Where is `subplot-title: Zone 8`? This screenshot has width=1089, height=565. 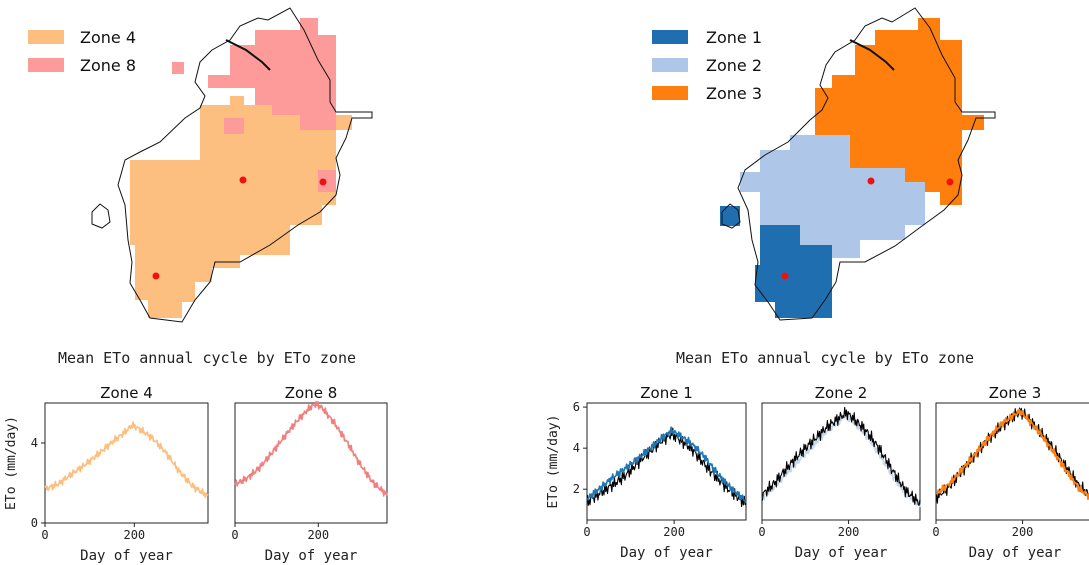
subplot-title: Zone 8 is located at coordinates (311, 393).